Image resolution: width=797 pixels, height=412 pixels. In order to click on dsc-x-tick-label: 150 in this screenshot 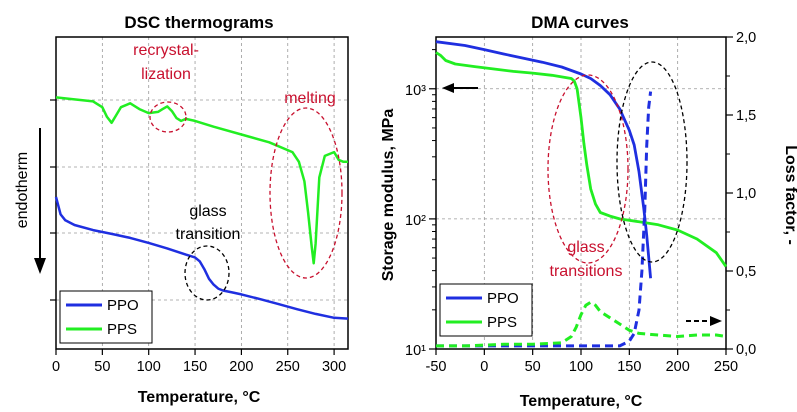, I will do `click(195, 367)`.